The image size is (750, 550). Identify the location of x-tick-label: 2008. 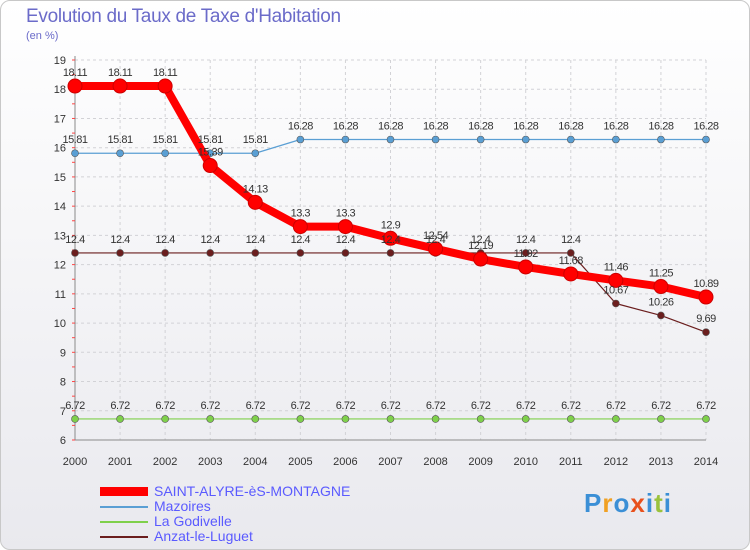
(435, 462).